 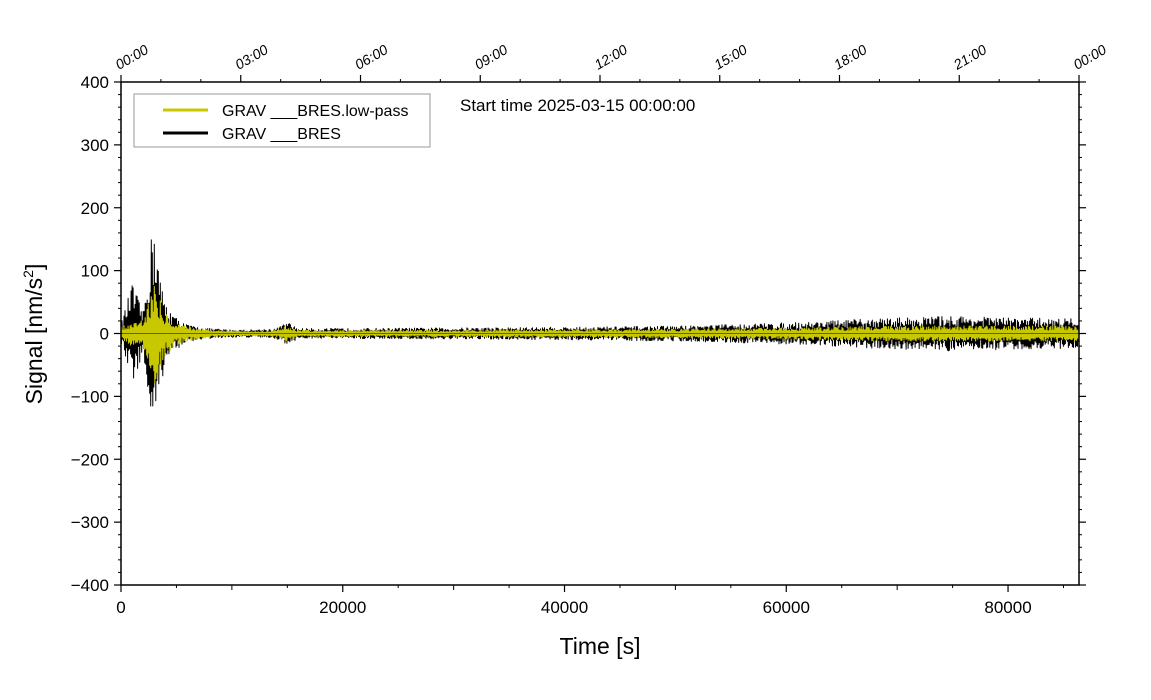 I want to click on y-axis-title-end: ], so click(x=34, y=267).